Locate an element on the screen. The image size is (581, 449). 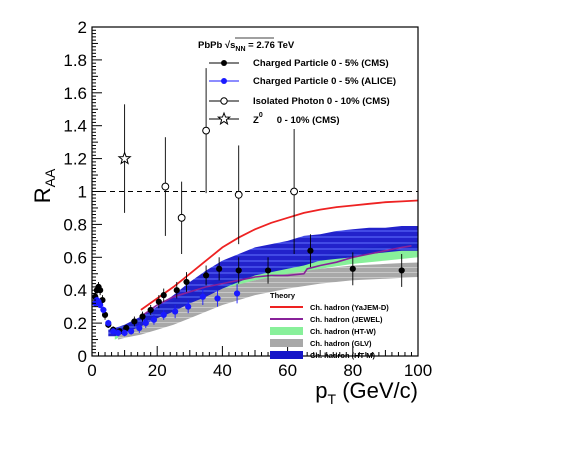
theory-htw-label: Ch. hadron (HT-W) is located at coordinates (343, 331).